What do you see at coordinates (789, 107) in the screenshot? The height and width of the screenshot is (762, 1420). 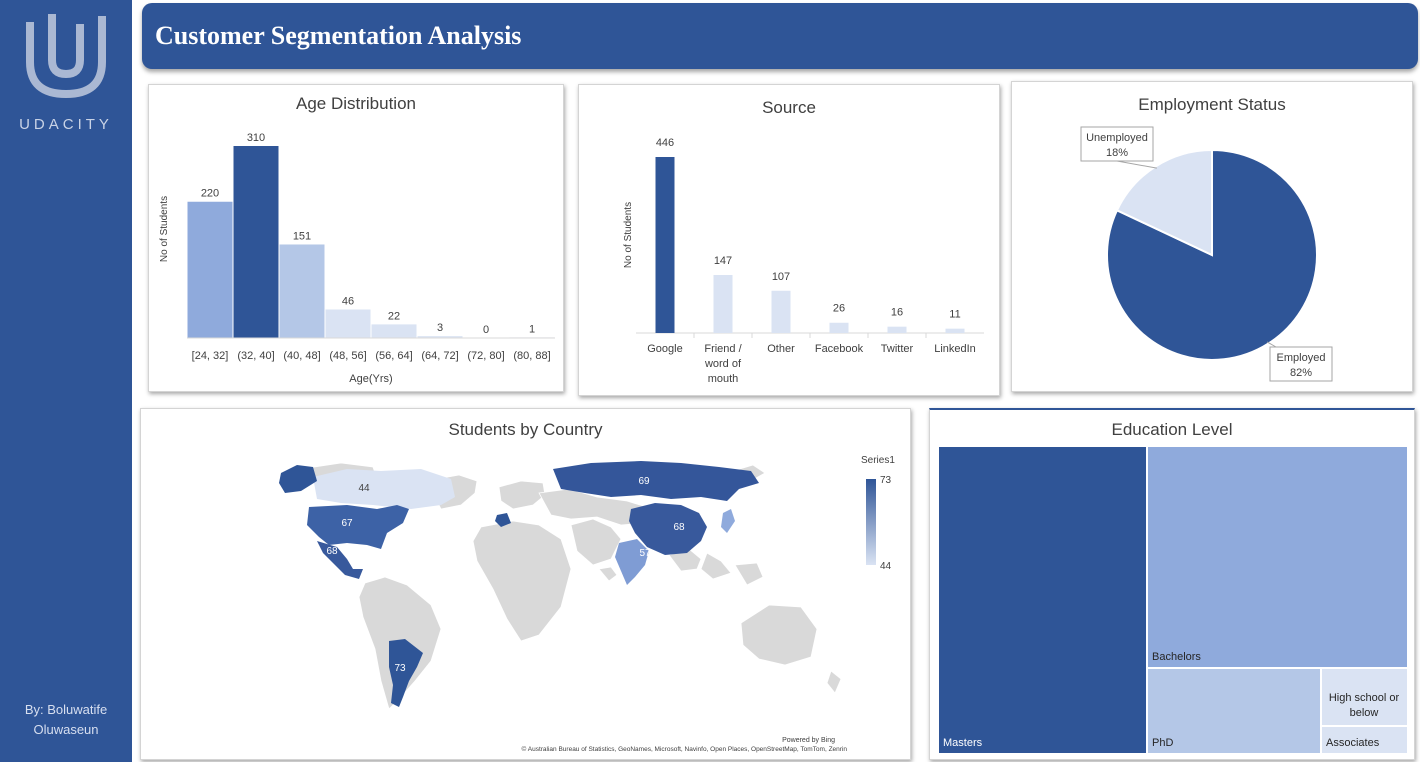 I see `chart-title: Source` at bounding box center [789, 107].